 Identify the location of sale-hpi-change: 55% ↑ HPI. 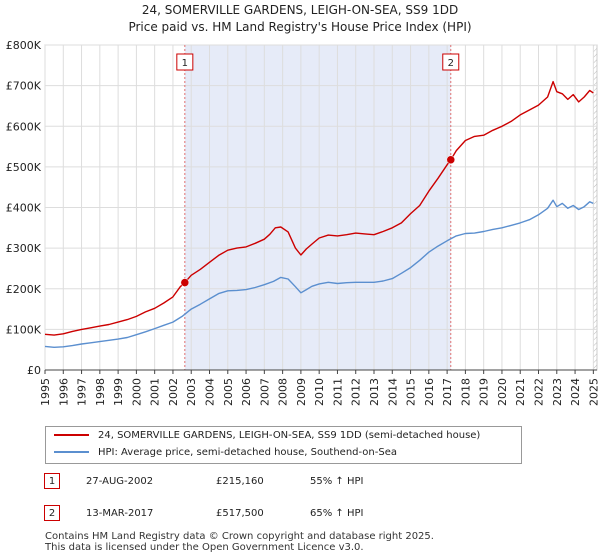
(337, 481).